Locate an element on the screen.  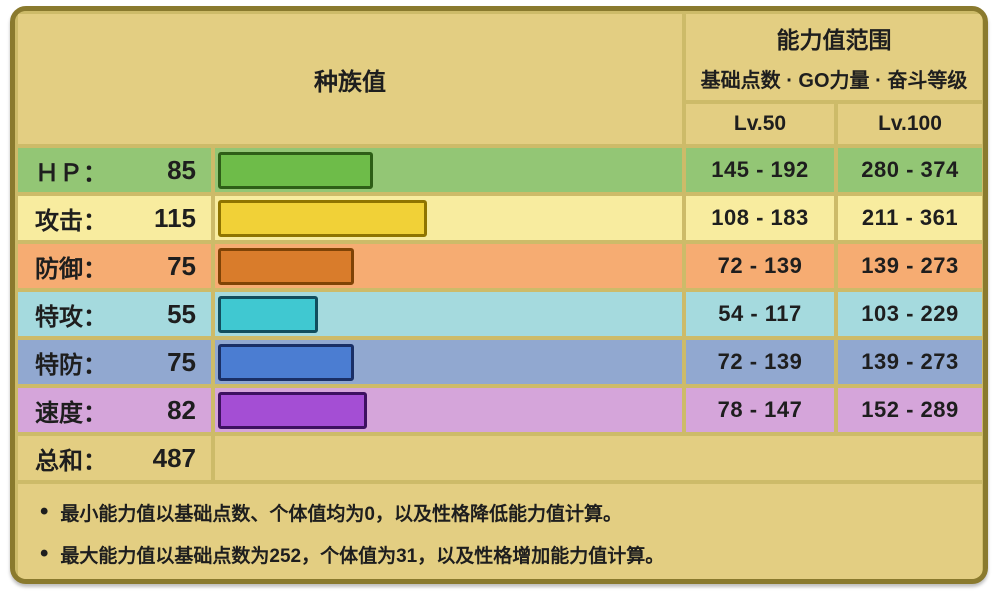
stat-value: 55 is located at coordinates (181, 313).